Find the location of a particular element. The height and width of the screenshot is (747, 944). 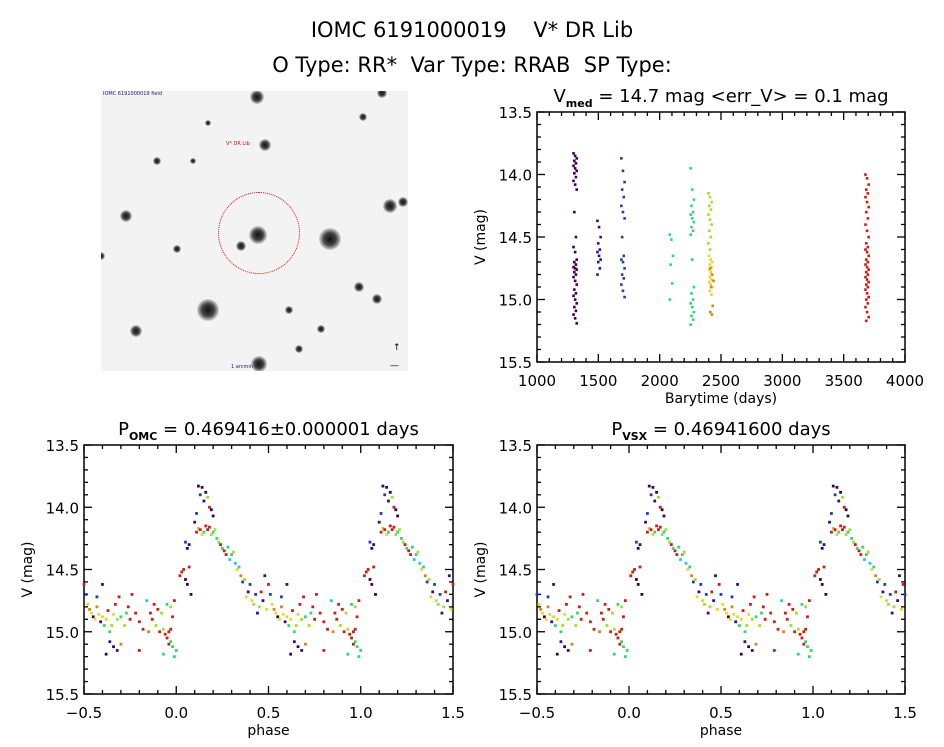

x-tick-label: 1000 is located at coordinates (537, 381).